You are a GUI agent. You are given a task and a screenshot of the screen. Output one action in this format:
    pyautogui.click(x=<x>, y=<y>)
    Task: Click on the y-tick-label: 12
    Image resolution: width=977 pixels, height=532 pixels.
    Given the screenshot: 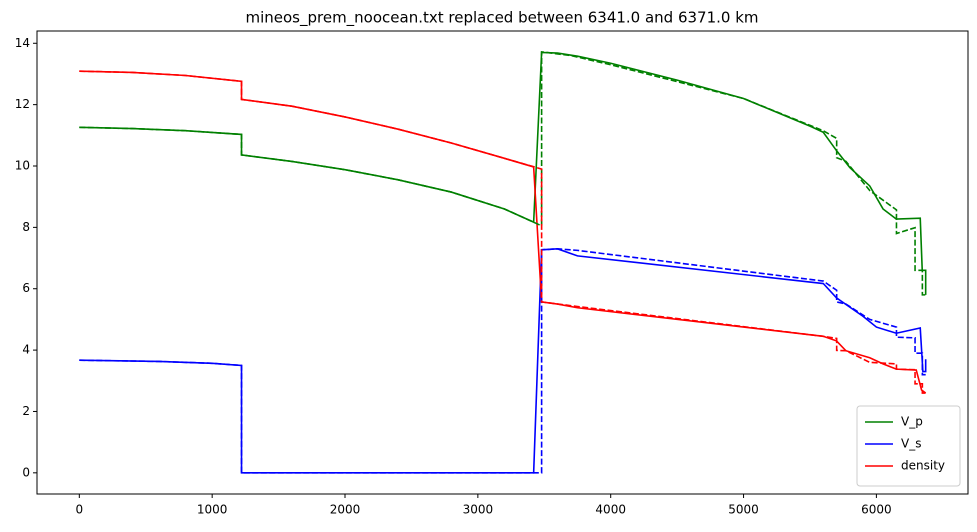 What is the action you would take?
    pyautogui.click(x=22, y=104)
    